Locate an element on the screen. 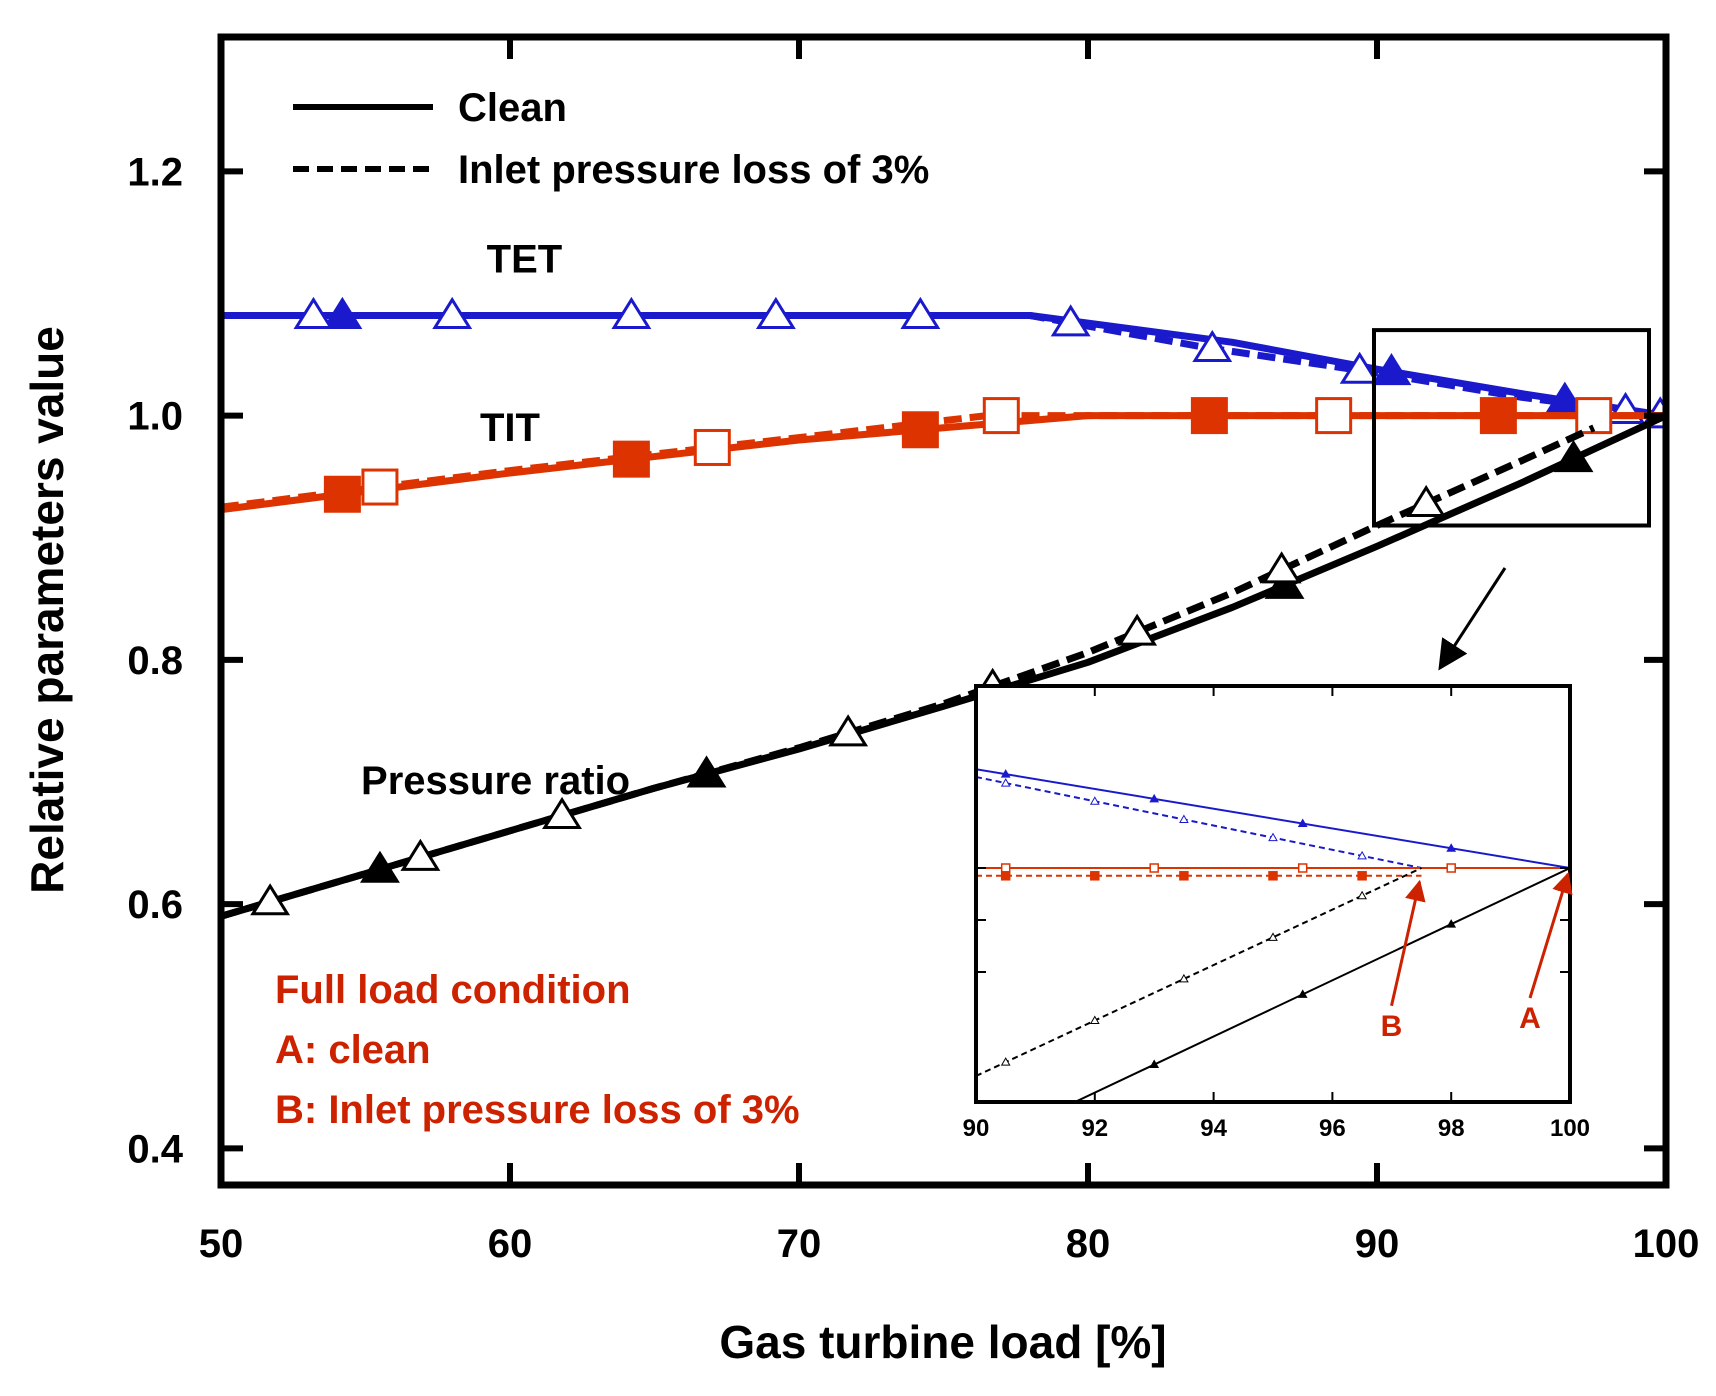 Image resolution: width=1716 pixels, height=1396 pixels. y-tick-label: 1.0 is located at coordinates (155, 417).